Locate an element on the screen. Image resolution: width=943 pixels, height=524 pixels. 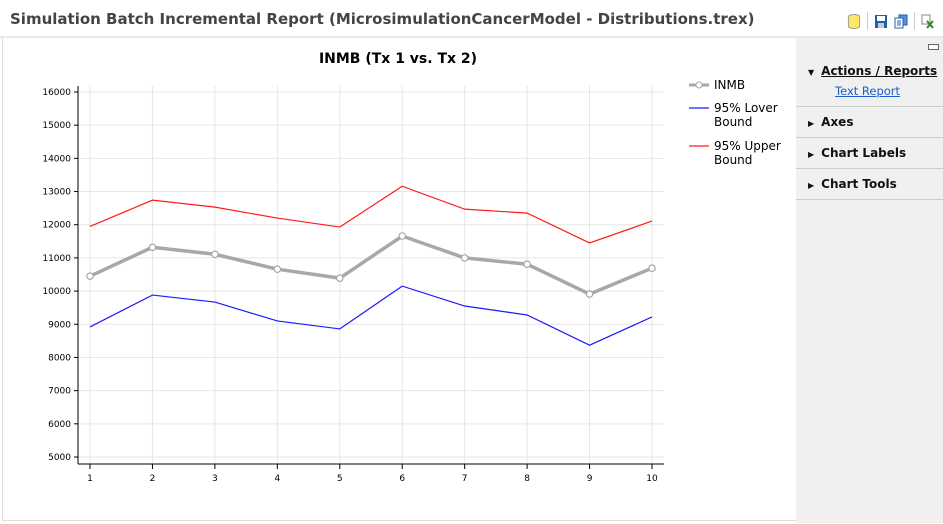
y-tick-label: 12000 is located at coordinates (56, 226).